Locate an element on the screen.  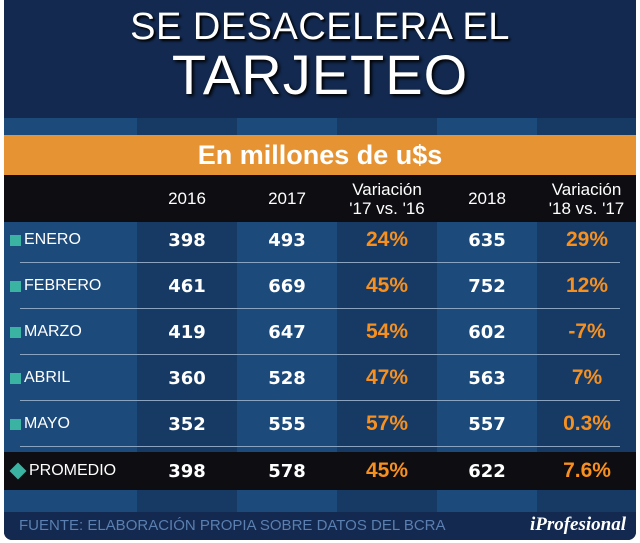
row-label: ENERO is located at coordinates (45, 240).